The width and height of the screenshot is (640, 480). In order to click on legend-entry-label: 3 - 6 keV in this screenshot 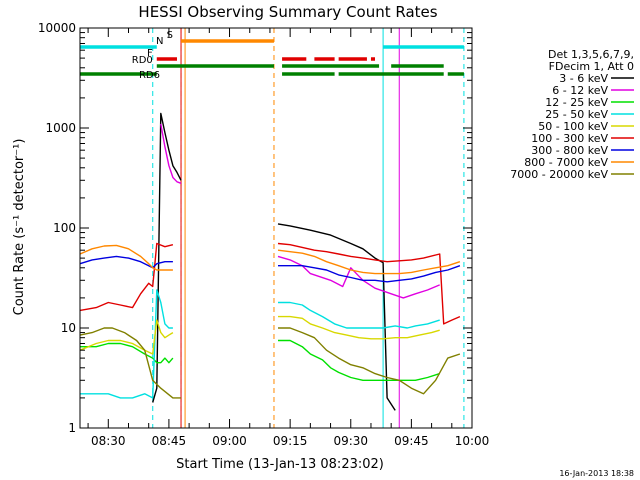, I will do `click(583, 78)`.